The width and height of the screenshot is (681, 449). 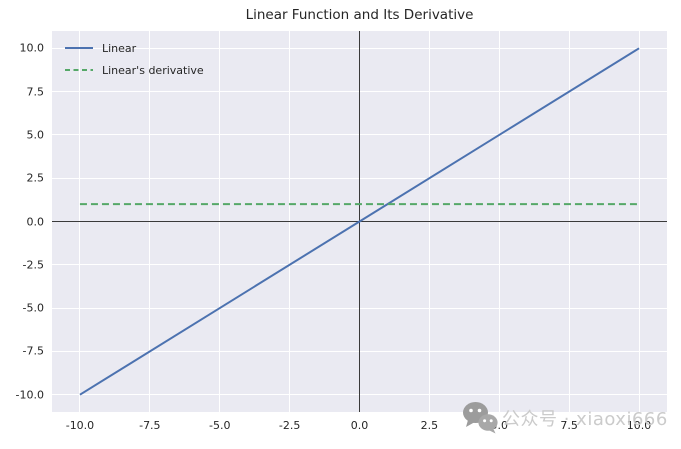 What do you see at coordinates (499, 425) in the screenshot?
I see `x-tick-label: 5.0` at bounding box center [499, 425].